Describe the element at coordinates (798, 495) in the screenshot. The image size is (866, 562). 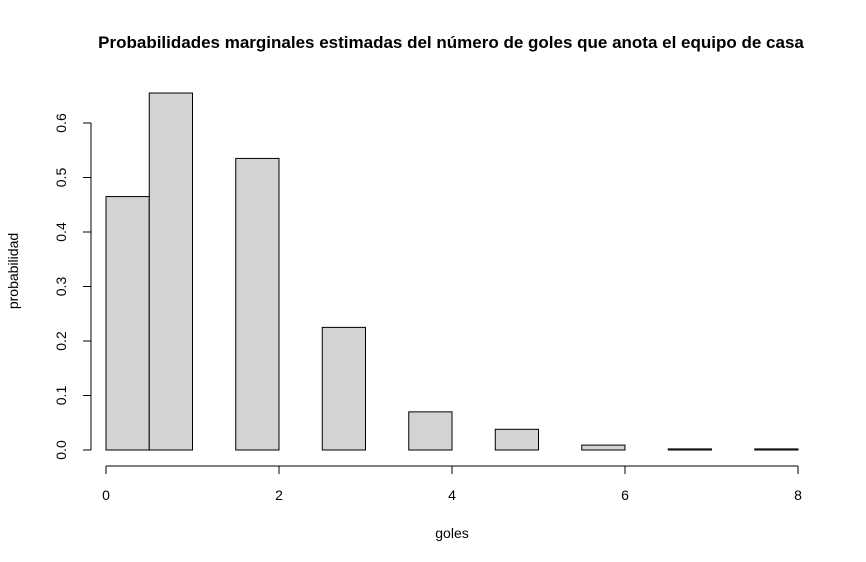
I see `x-tick-label: 8` at that location.